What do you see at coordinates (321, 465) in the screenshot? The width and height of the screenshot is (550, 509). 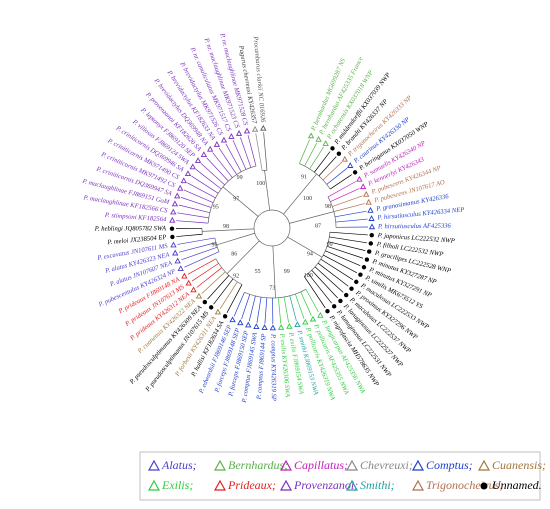 I see `legend-label: Capillatus;` at bounding box center [321, 465].